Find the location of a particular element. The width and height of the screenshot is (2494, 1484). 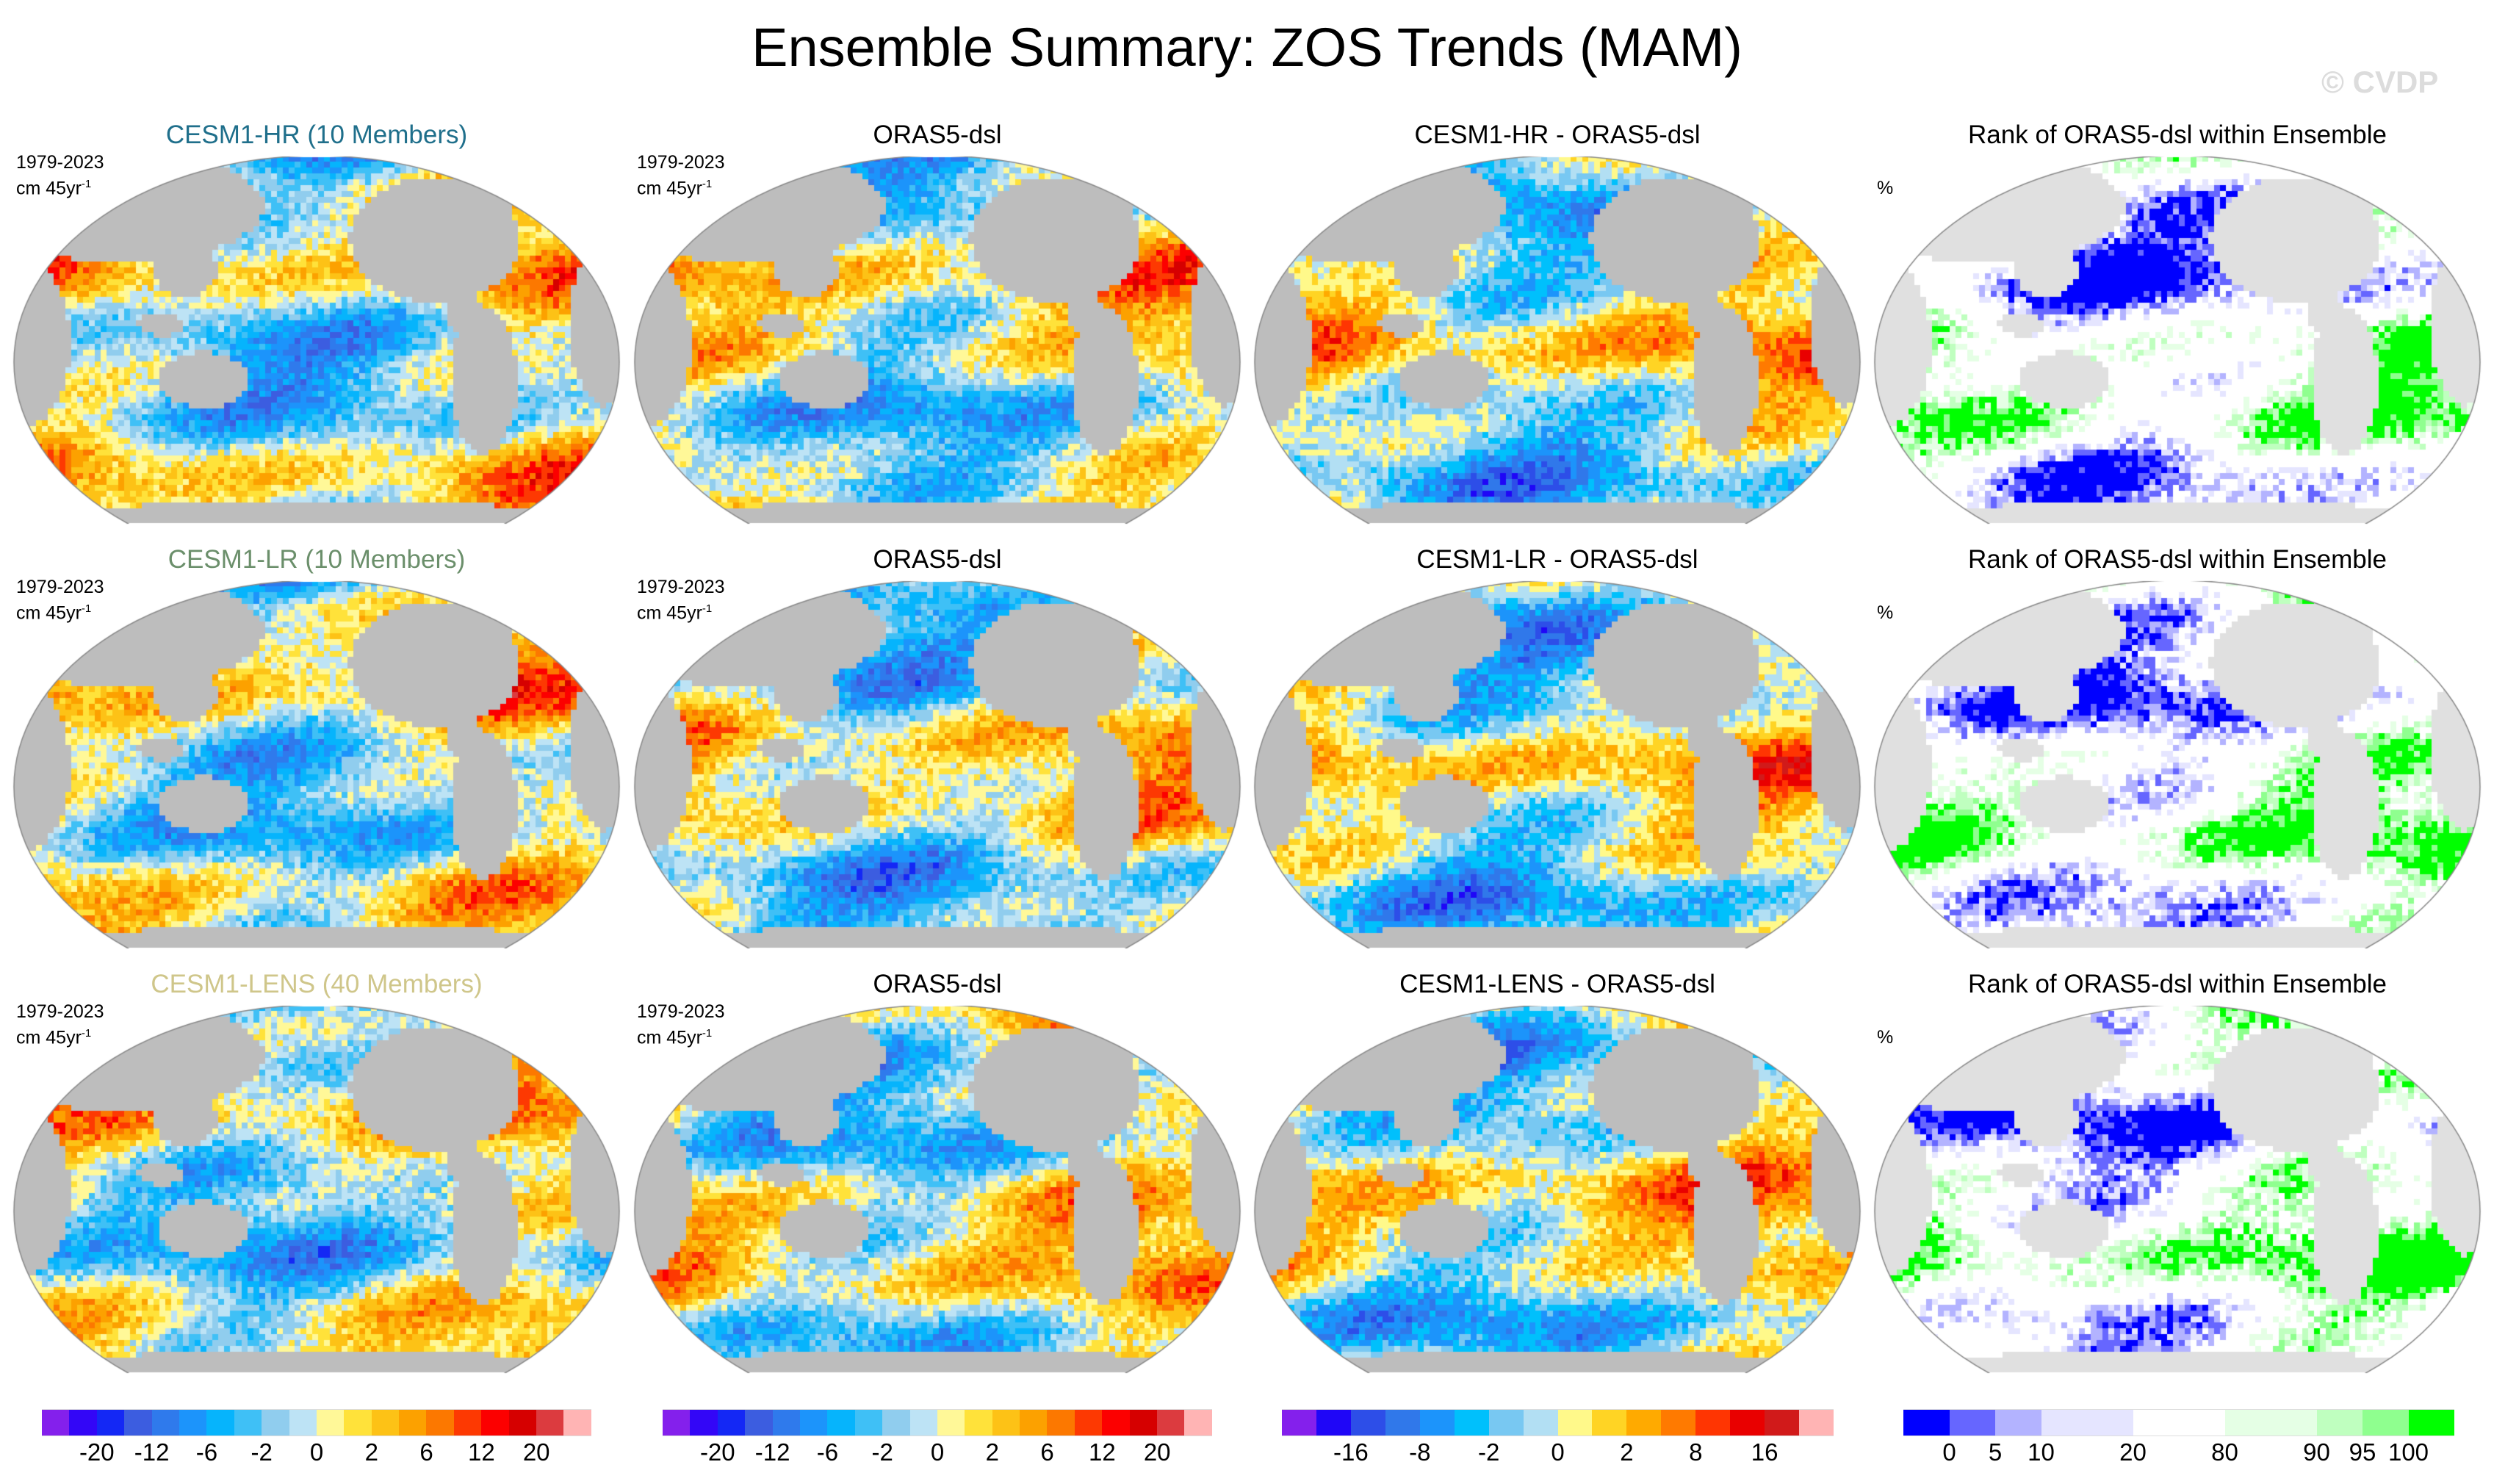

panel-title: CESM1-LR - ORAS5-dsl is located at coordinates (1557, 559).